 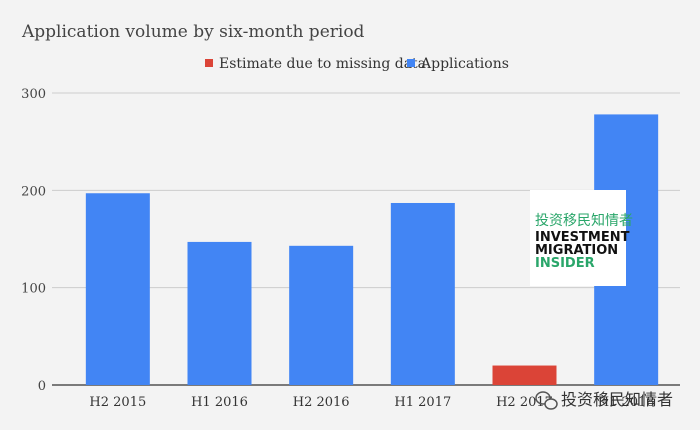 What do you see at coordinates (33, 240) in the screenshot?
I see `y-axis-ticks: 0 100 200 300` at bounding box center [33, 240].